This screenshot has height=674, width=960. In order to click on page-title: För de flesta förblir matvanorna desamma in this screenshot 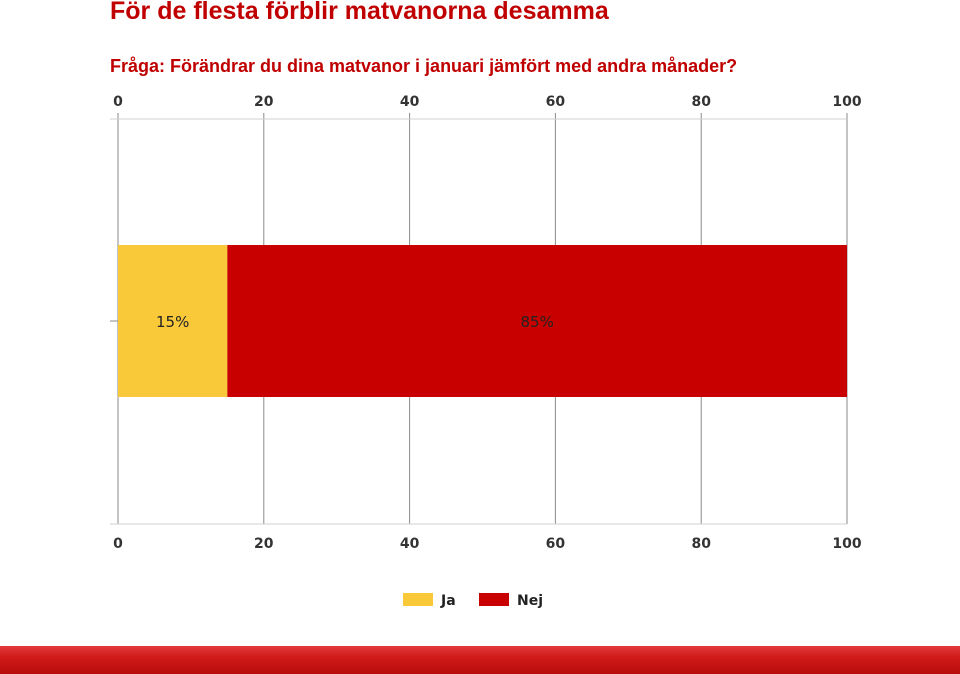, I will do `click(359, 12)`.